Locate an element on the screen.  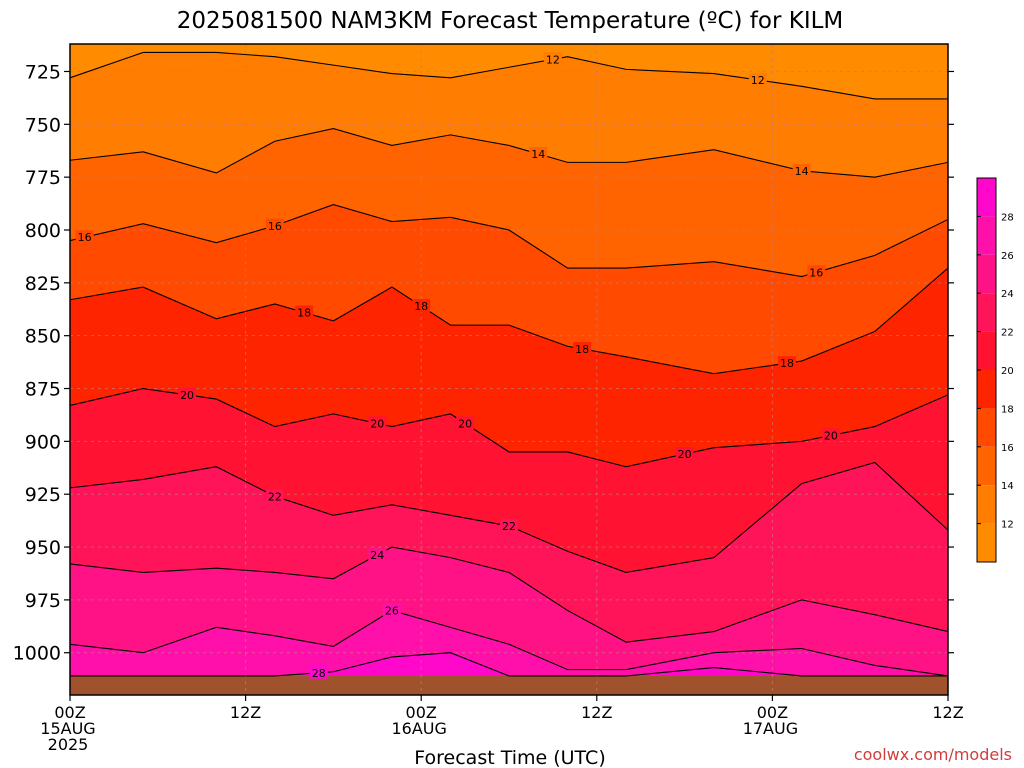
x-tick-label: 16AUG is located at coordinates (418, 728).